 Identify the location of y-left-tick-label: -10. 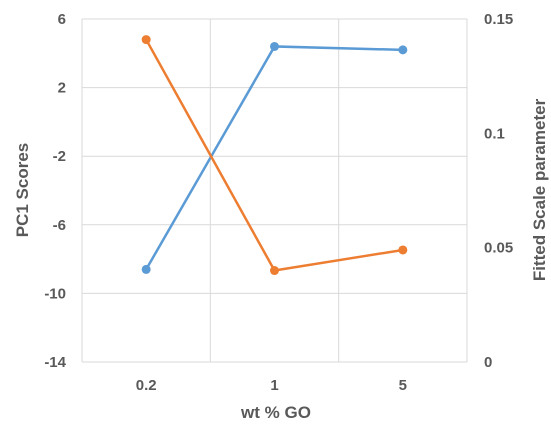
(55, 293).